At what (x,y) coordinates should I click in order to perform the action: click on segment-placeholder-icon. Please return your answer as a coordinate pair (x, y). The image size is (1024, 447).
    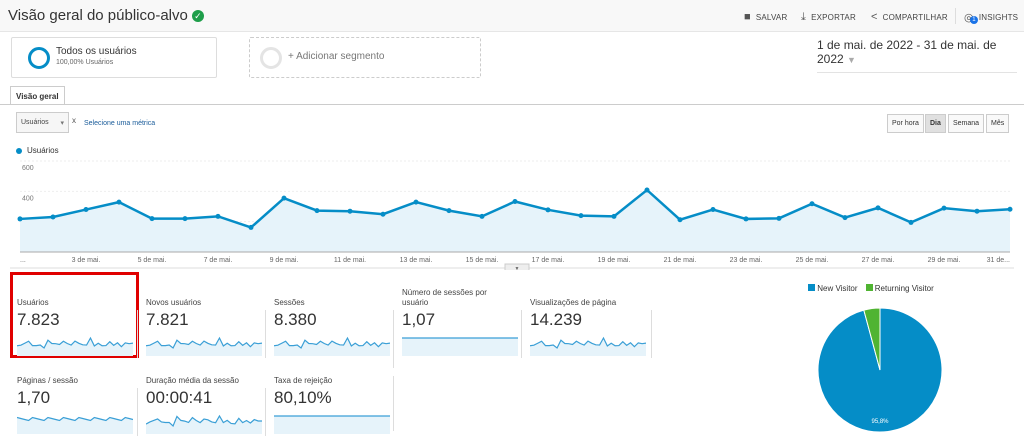
    Looking at the image, I should click on (271, 58).